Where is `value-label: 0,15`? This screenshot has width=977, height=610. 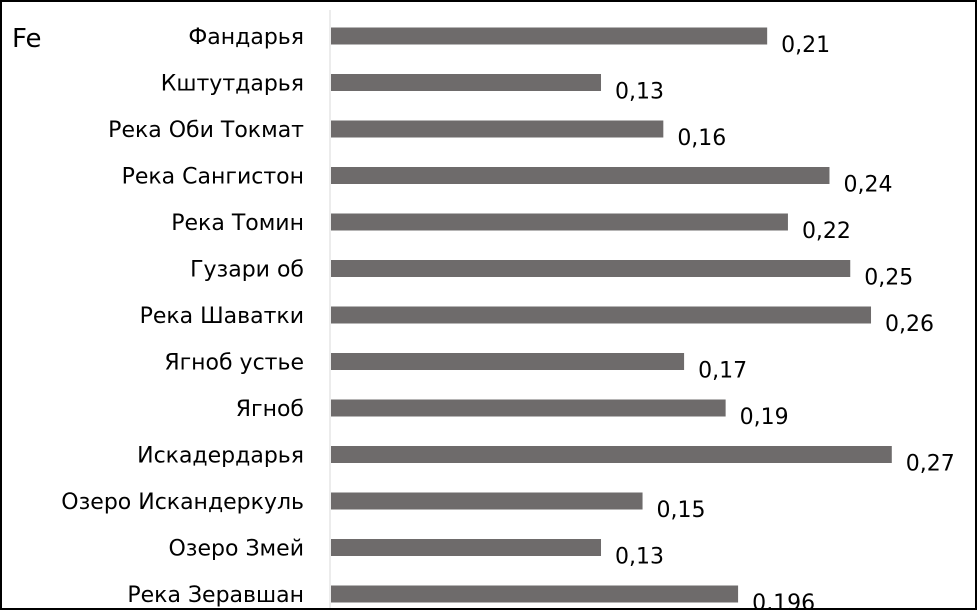
value-label: 0,15 is located at coordinates (681, 510).